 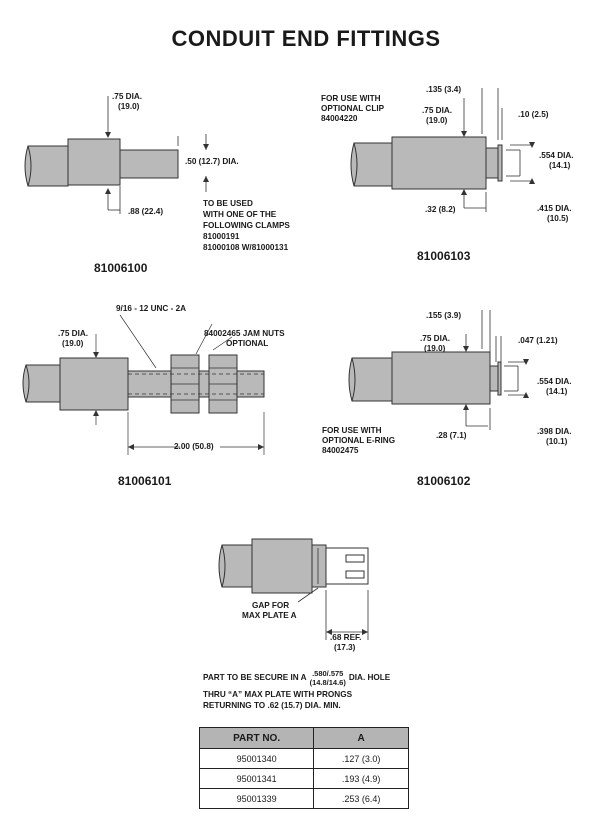 I want to click on fig1-dia-50: .50 (12.7) DIA., so click(x=212, y=161).